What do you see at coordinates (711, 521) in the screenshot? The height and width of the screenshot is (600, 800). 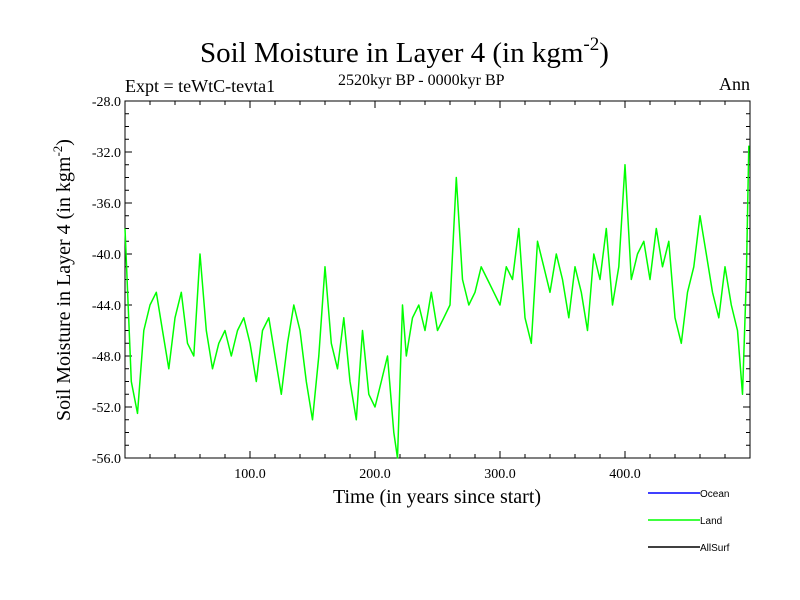 I see `legend-label-land: Land` at bounding box center [711, 521].